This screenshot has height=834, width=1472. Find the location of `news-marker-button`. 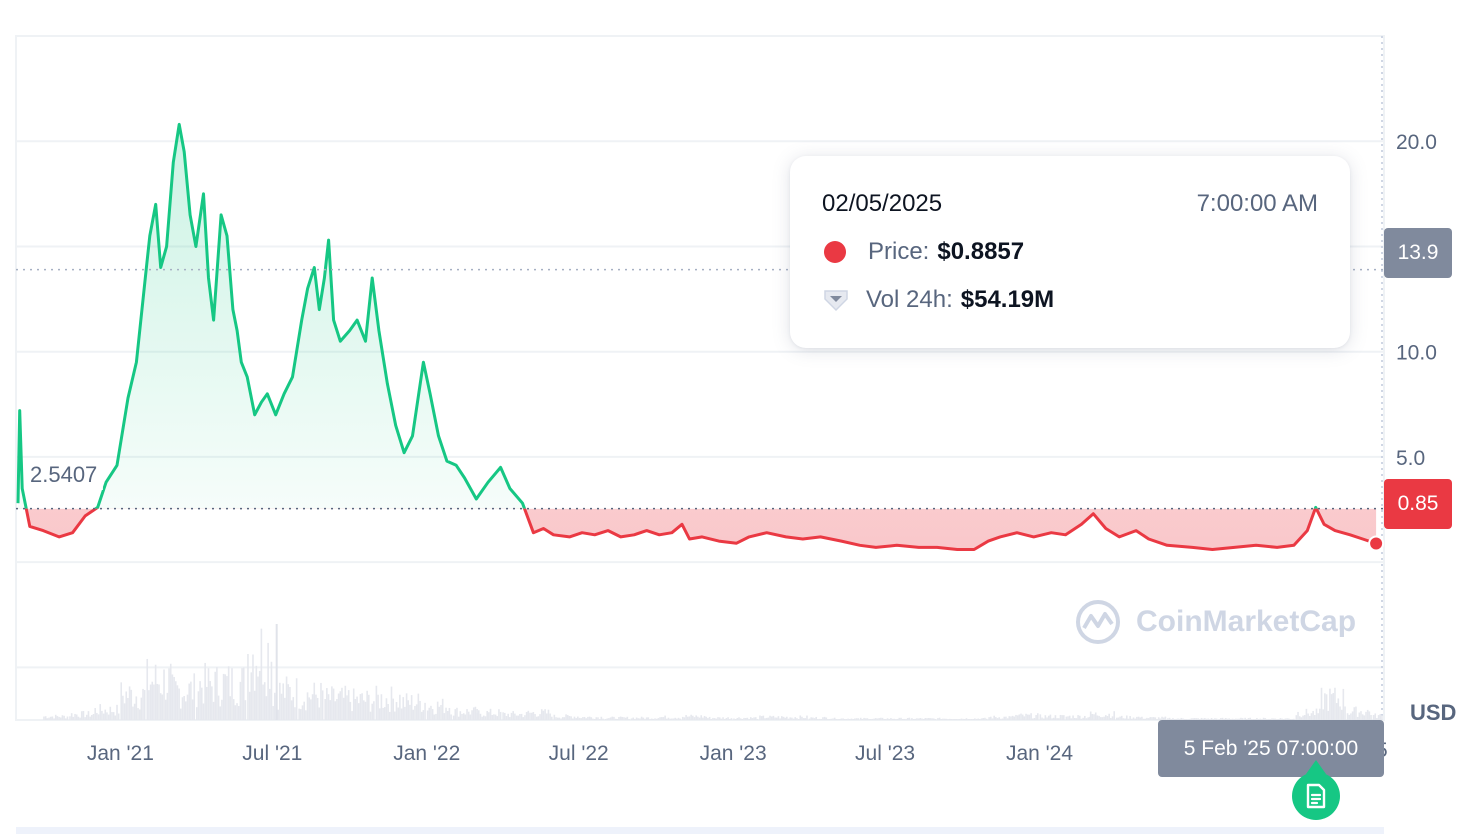

news-marker-button is located at coordinates (1316, 790).